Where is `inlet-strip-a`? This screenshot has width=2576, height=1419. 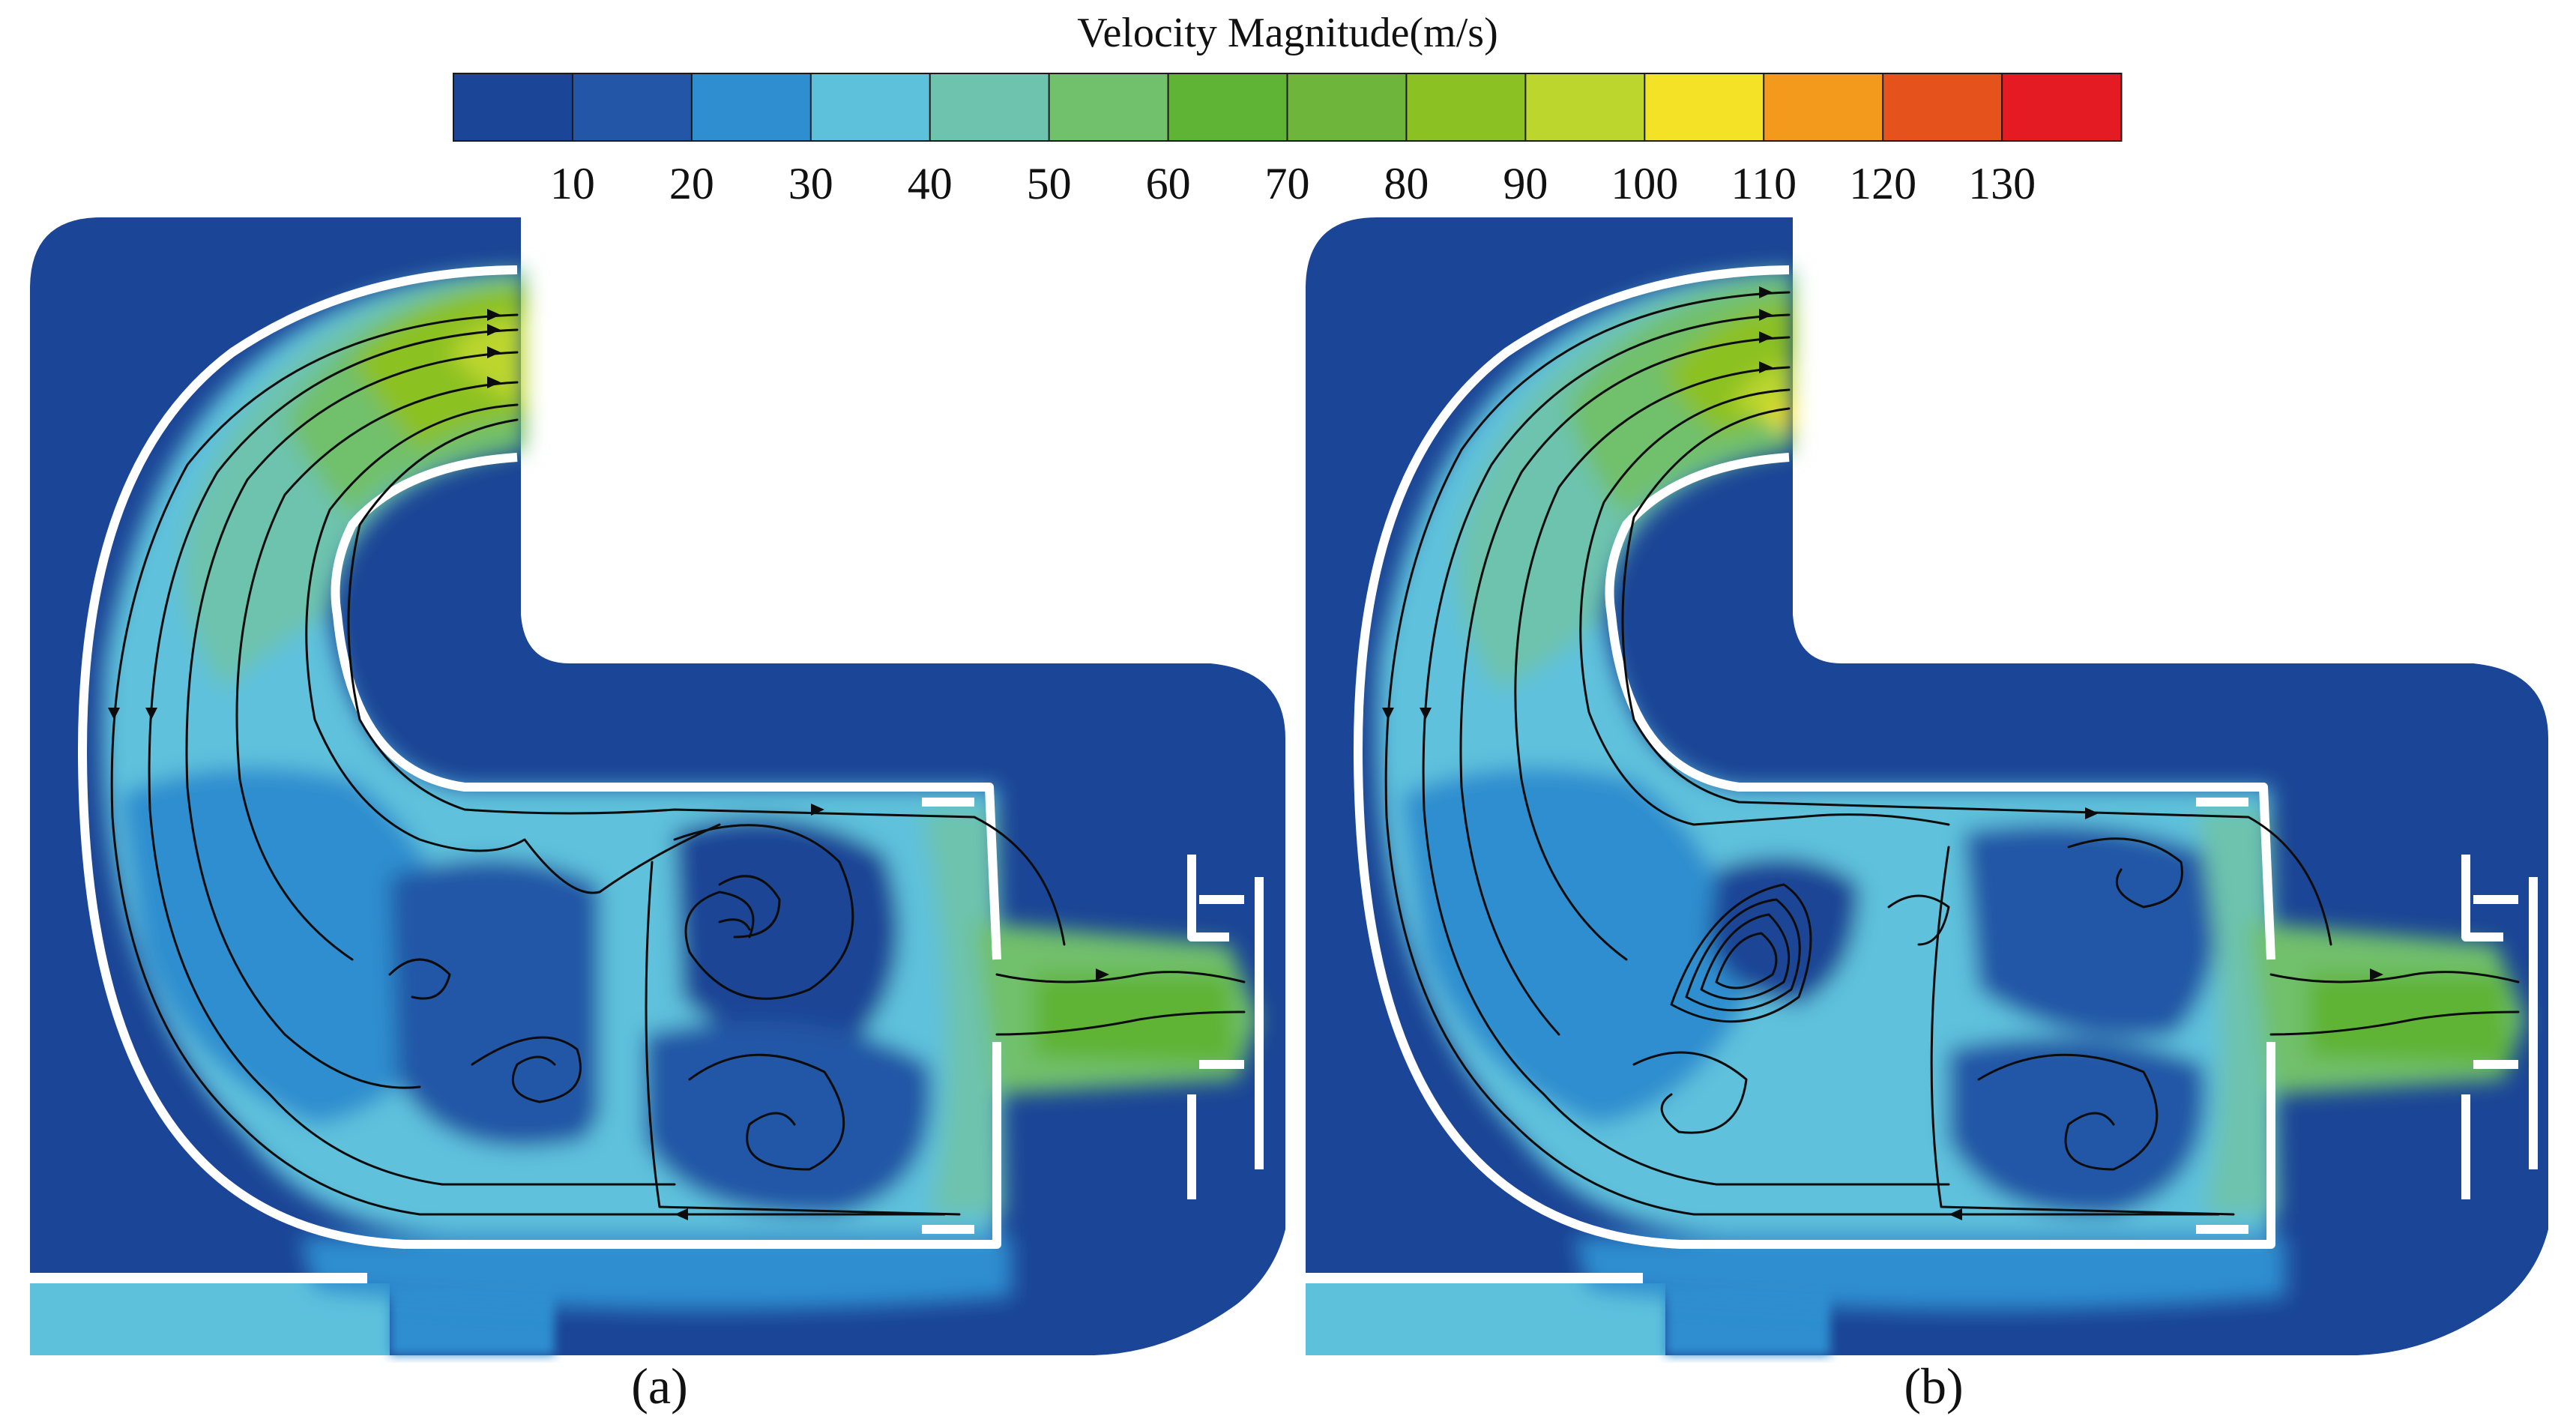 inlet-strip-a is located at coordinates (210, 1319).